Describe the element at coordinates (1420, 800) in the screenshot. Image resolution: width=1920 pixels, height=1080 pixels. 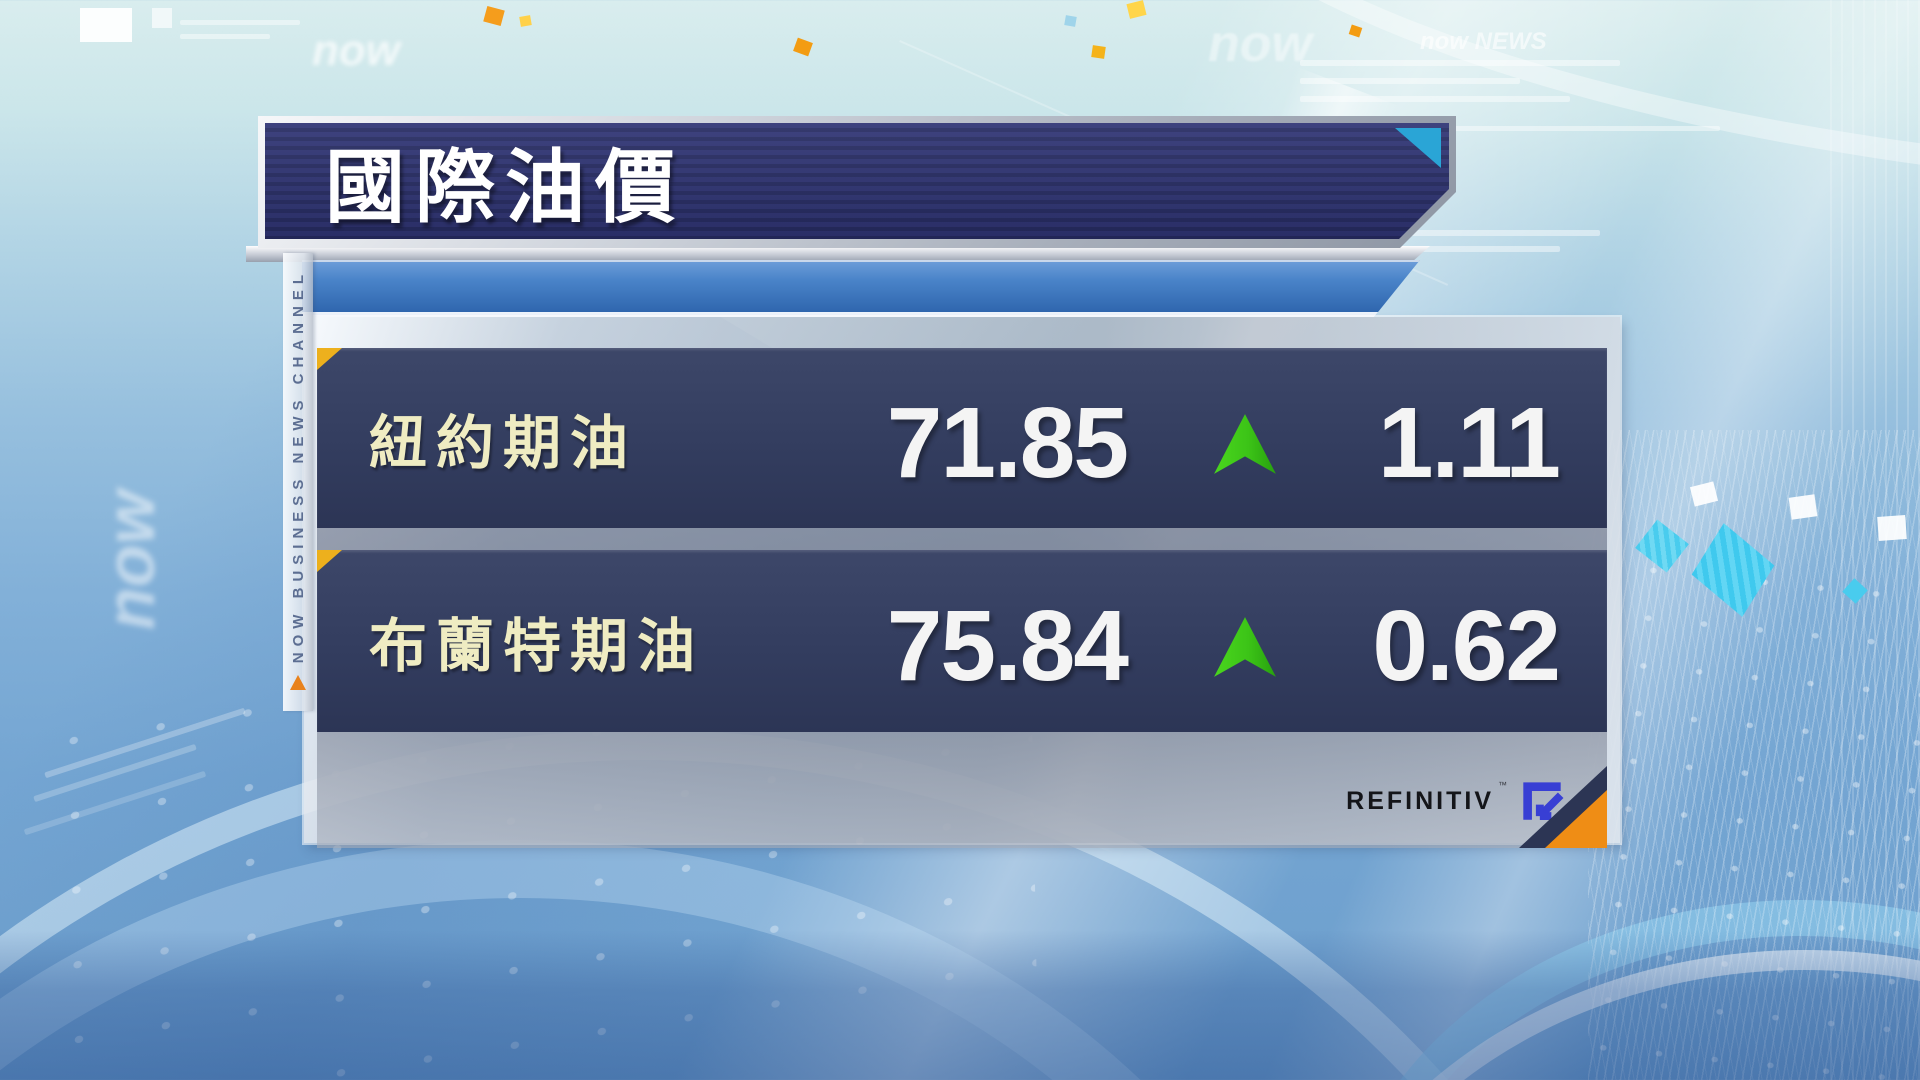
I see `refinitiv-wordmark: REFINITIV` at that location.